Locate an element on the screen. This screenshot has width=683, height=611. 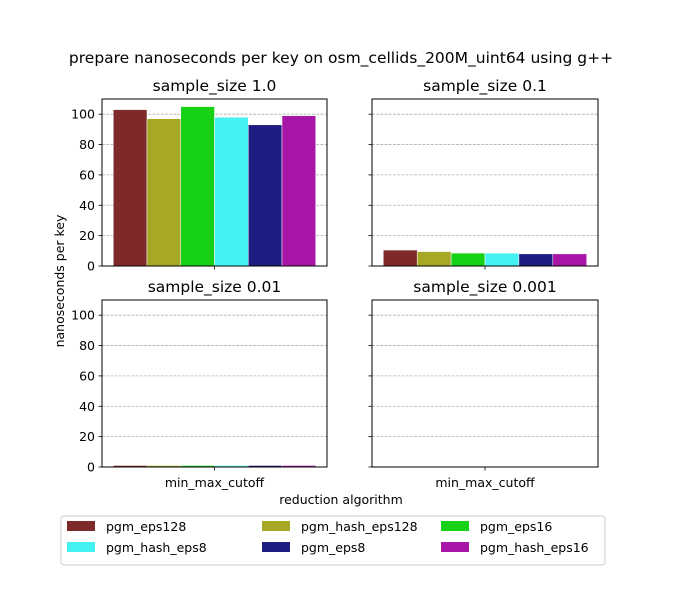
panel-title: sample_size 0.01 is located at coordinates (215, 287).